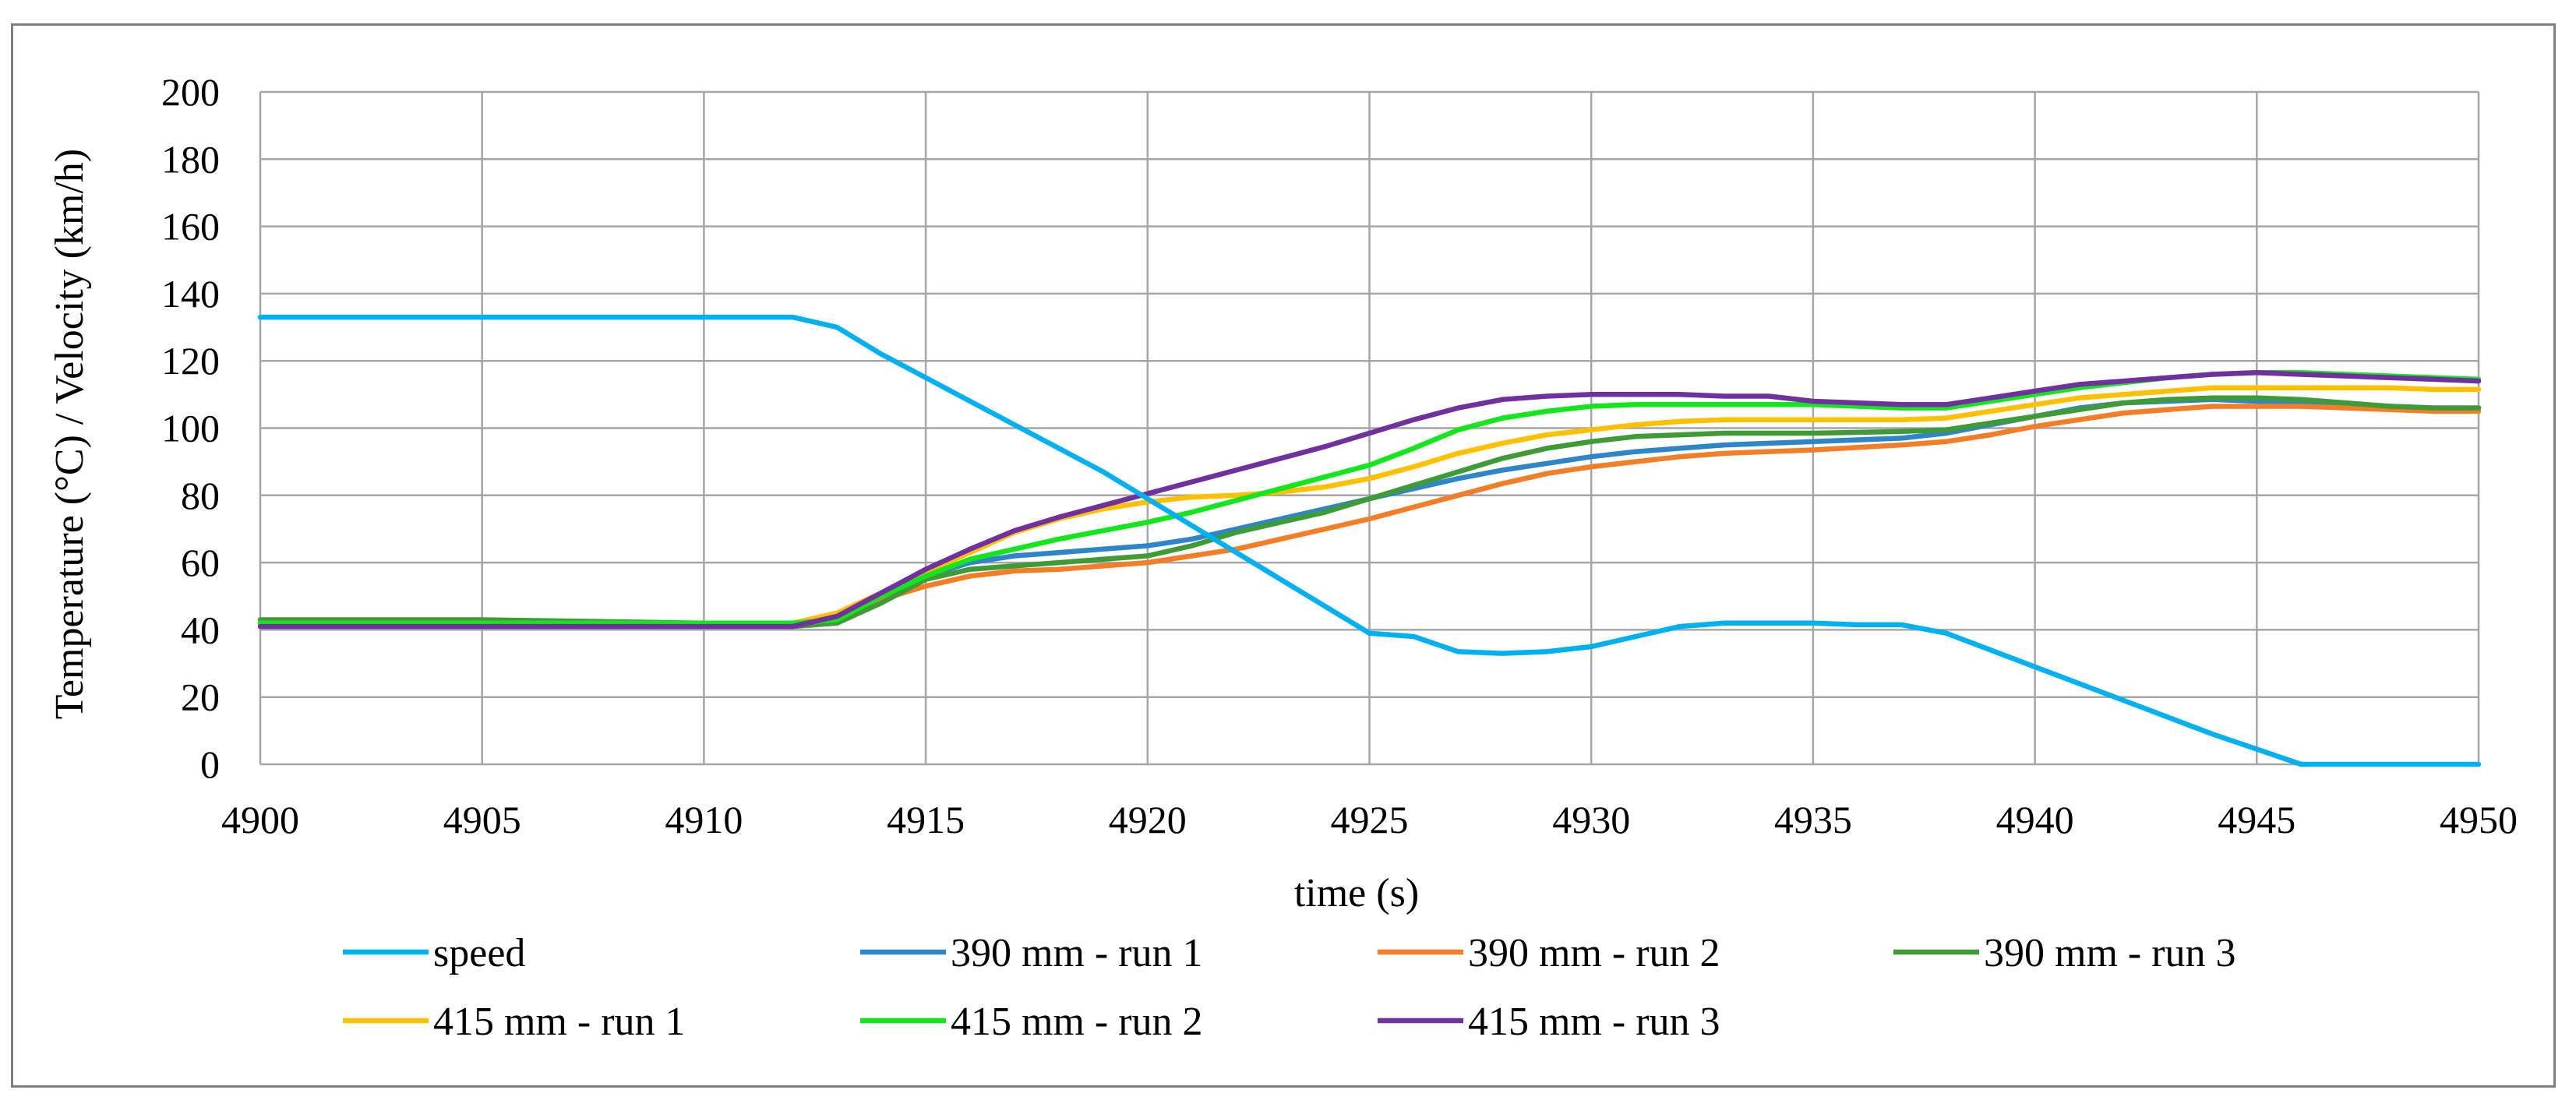  I want to click on legend-label: speed, so click(479, 953).